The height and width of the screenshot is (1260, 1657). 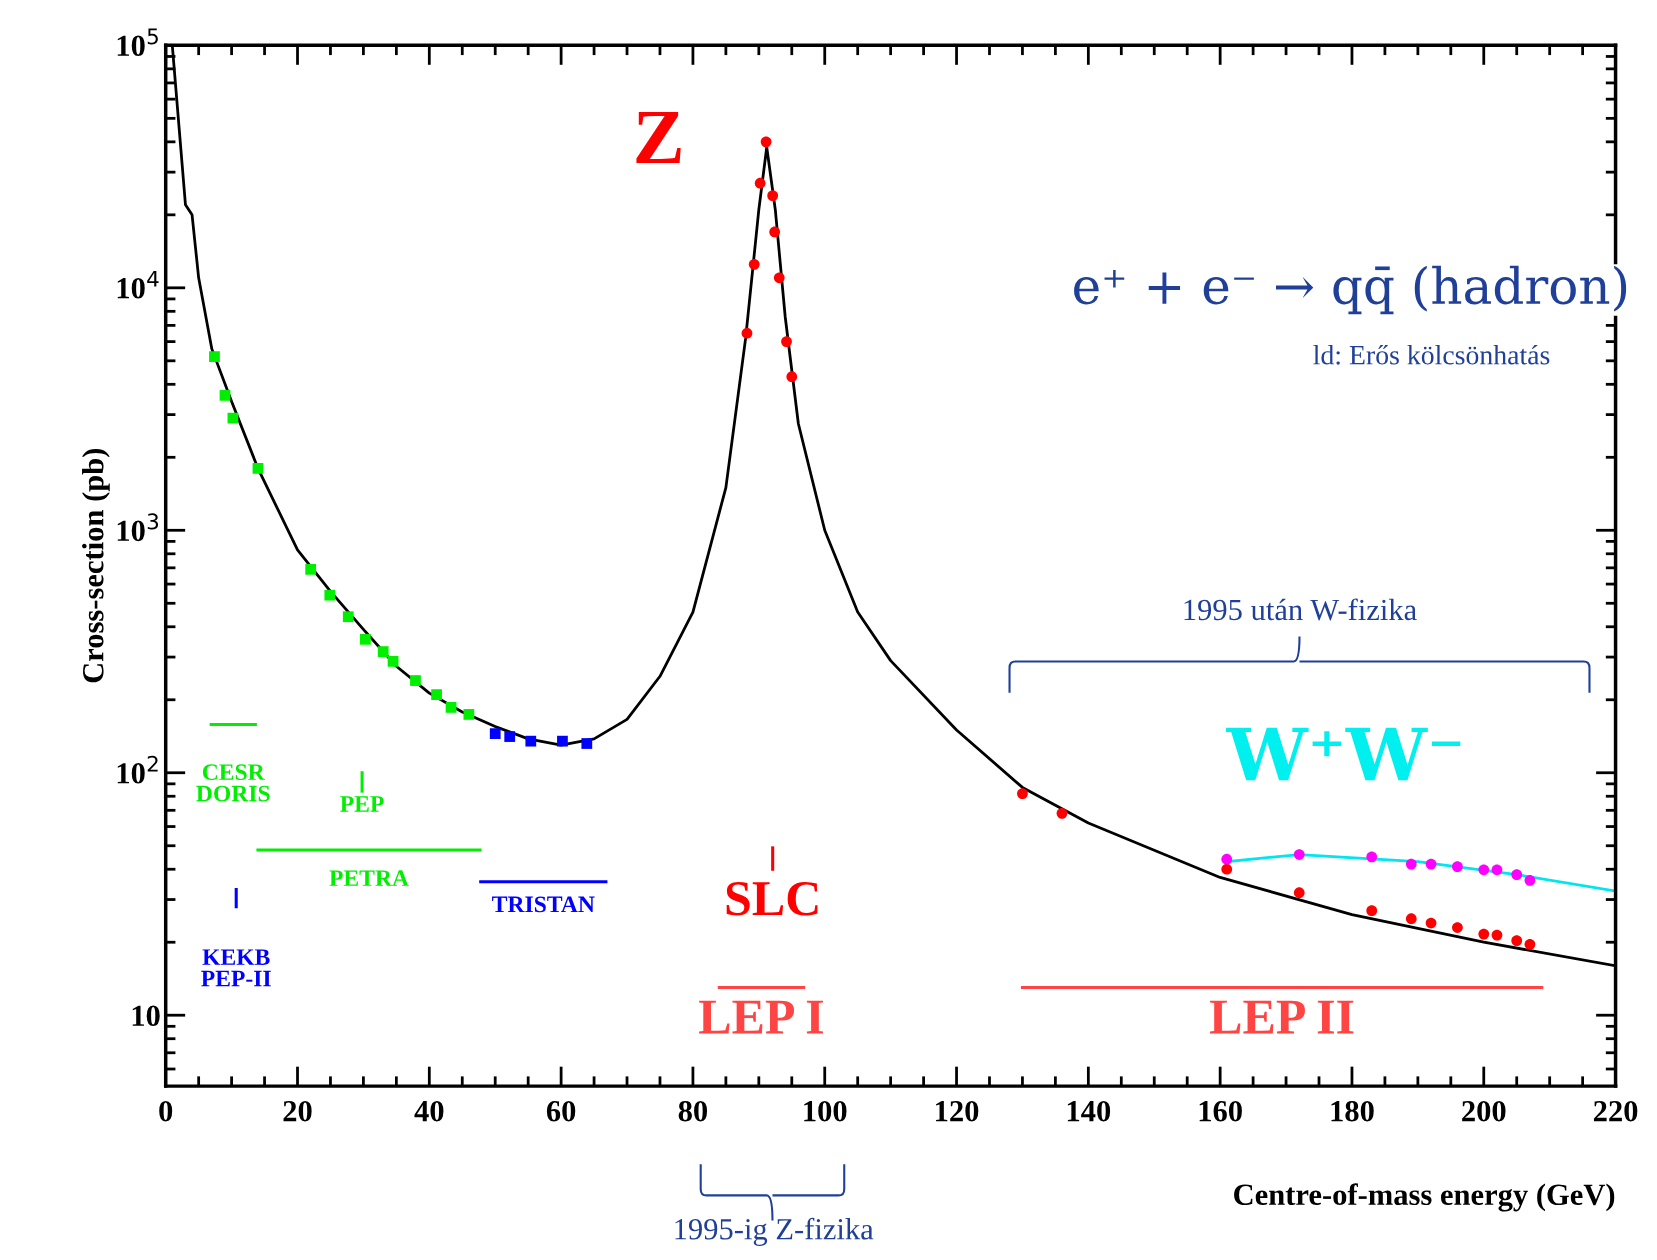 What do you see at coordinates (1282, 1017) in the screenshot?
I see `series-label: LEP II` at bounding box center [1282, 1017].